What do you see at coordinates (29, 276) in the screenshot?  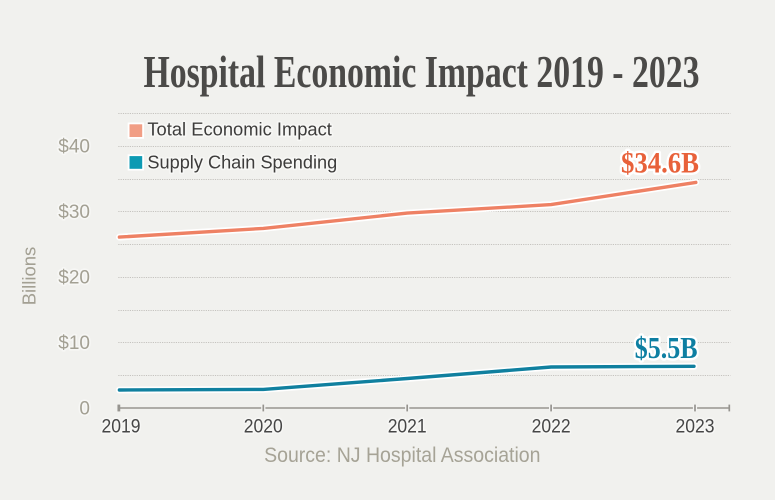 I see `svg-text: Billions` at bounding box center [29, 276].